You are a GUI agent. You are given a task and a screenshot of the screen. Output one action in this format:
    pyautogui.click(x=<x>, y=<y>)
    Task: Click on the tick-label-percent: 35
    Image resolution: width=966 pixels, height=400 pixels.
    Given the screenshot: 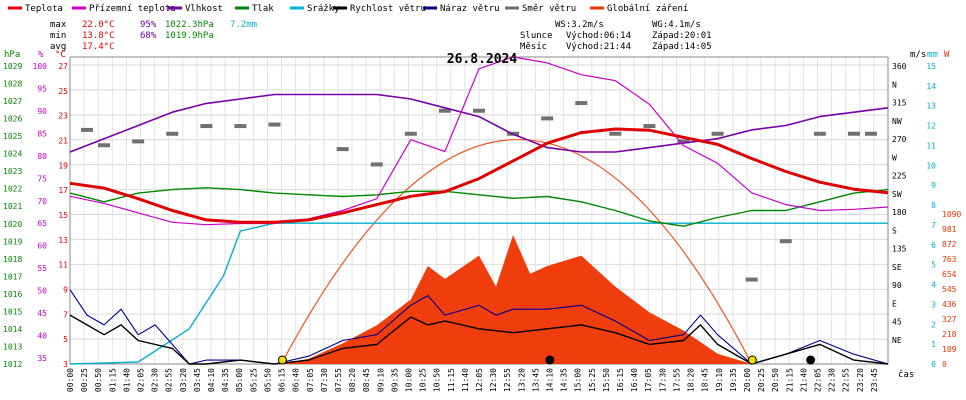 What is the action you would take?
    pyautogui.click(x=42, y=358)
    